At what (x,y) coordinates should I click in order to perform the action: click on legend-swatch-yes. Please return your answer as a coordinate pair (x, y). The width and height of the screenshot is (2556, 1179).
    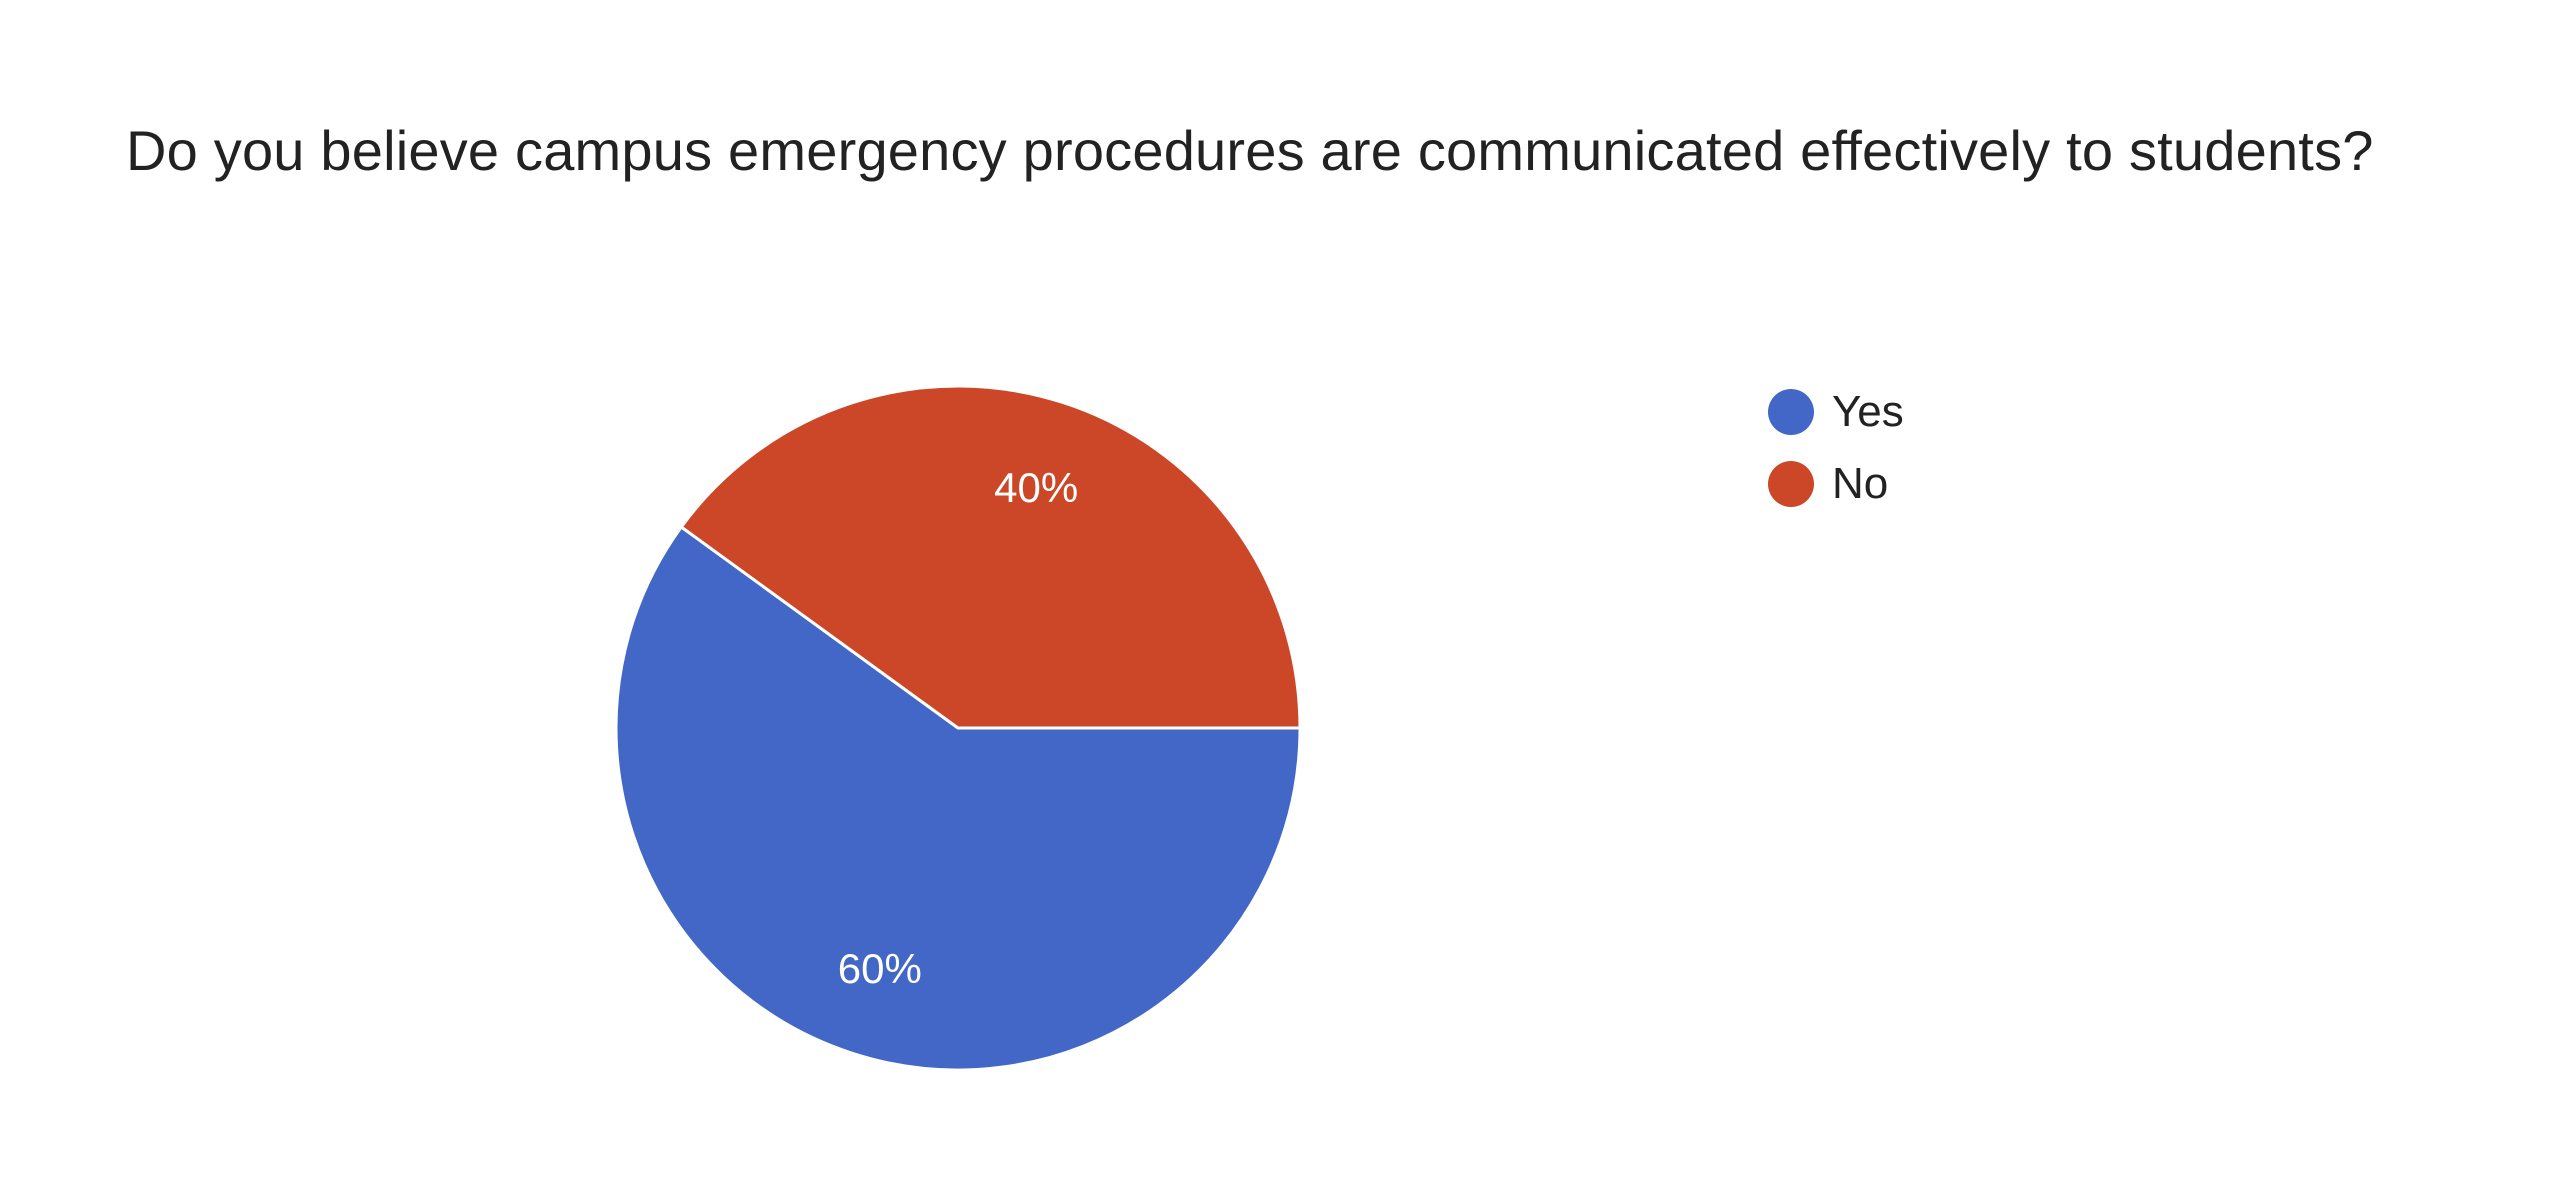
    Looking at the image, I should click on (1791, 412).